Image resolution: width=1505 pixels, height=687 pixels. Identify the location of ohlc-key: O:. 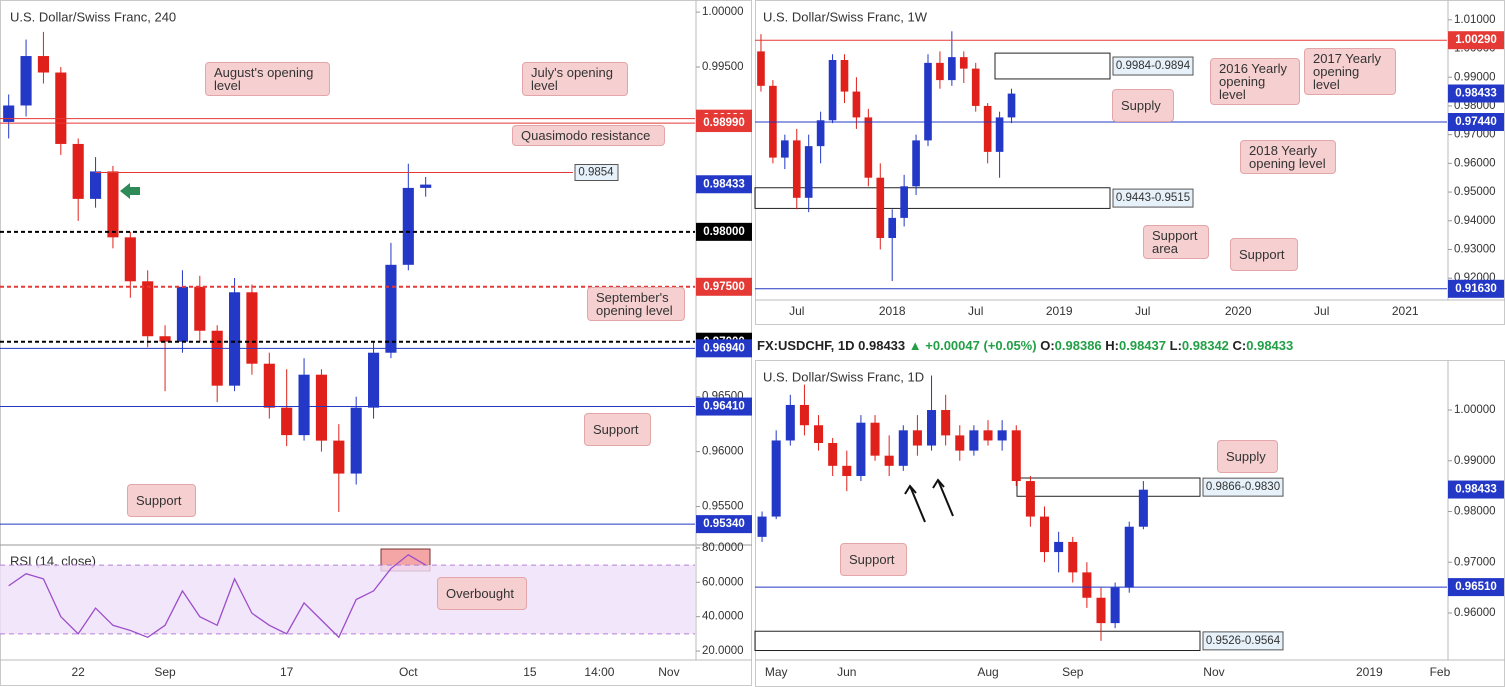
(1047, 345).